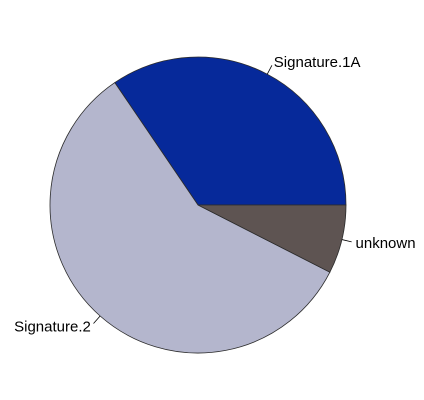 The image size is (424, 400). I want to click on slice-label: Signature.2, so click(52, 327).